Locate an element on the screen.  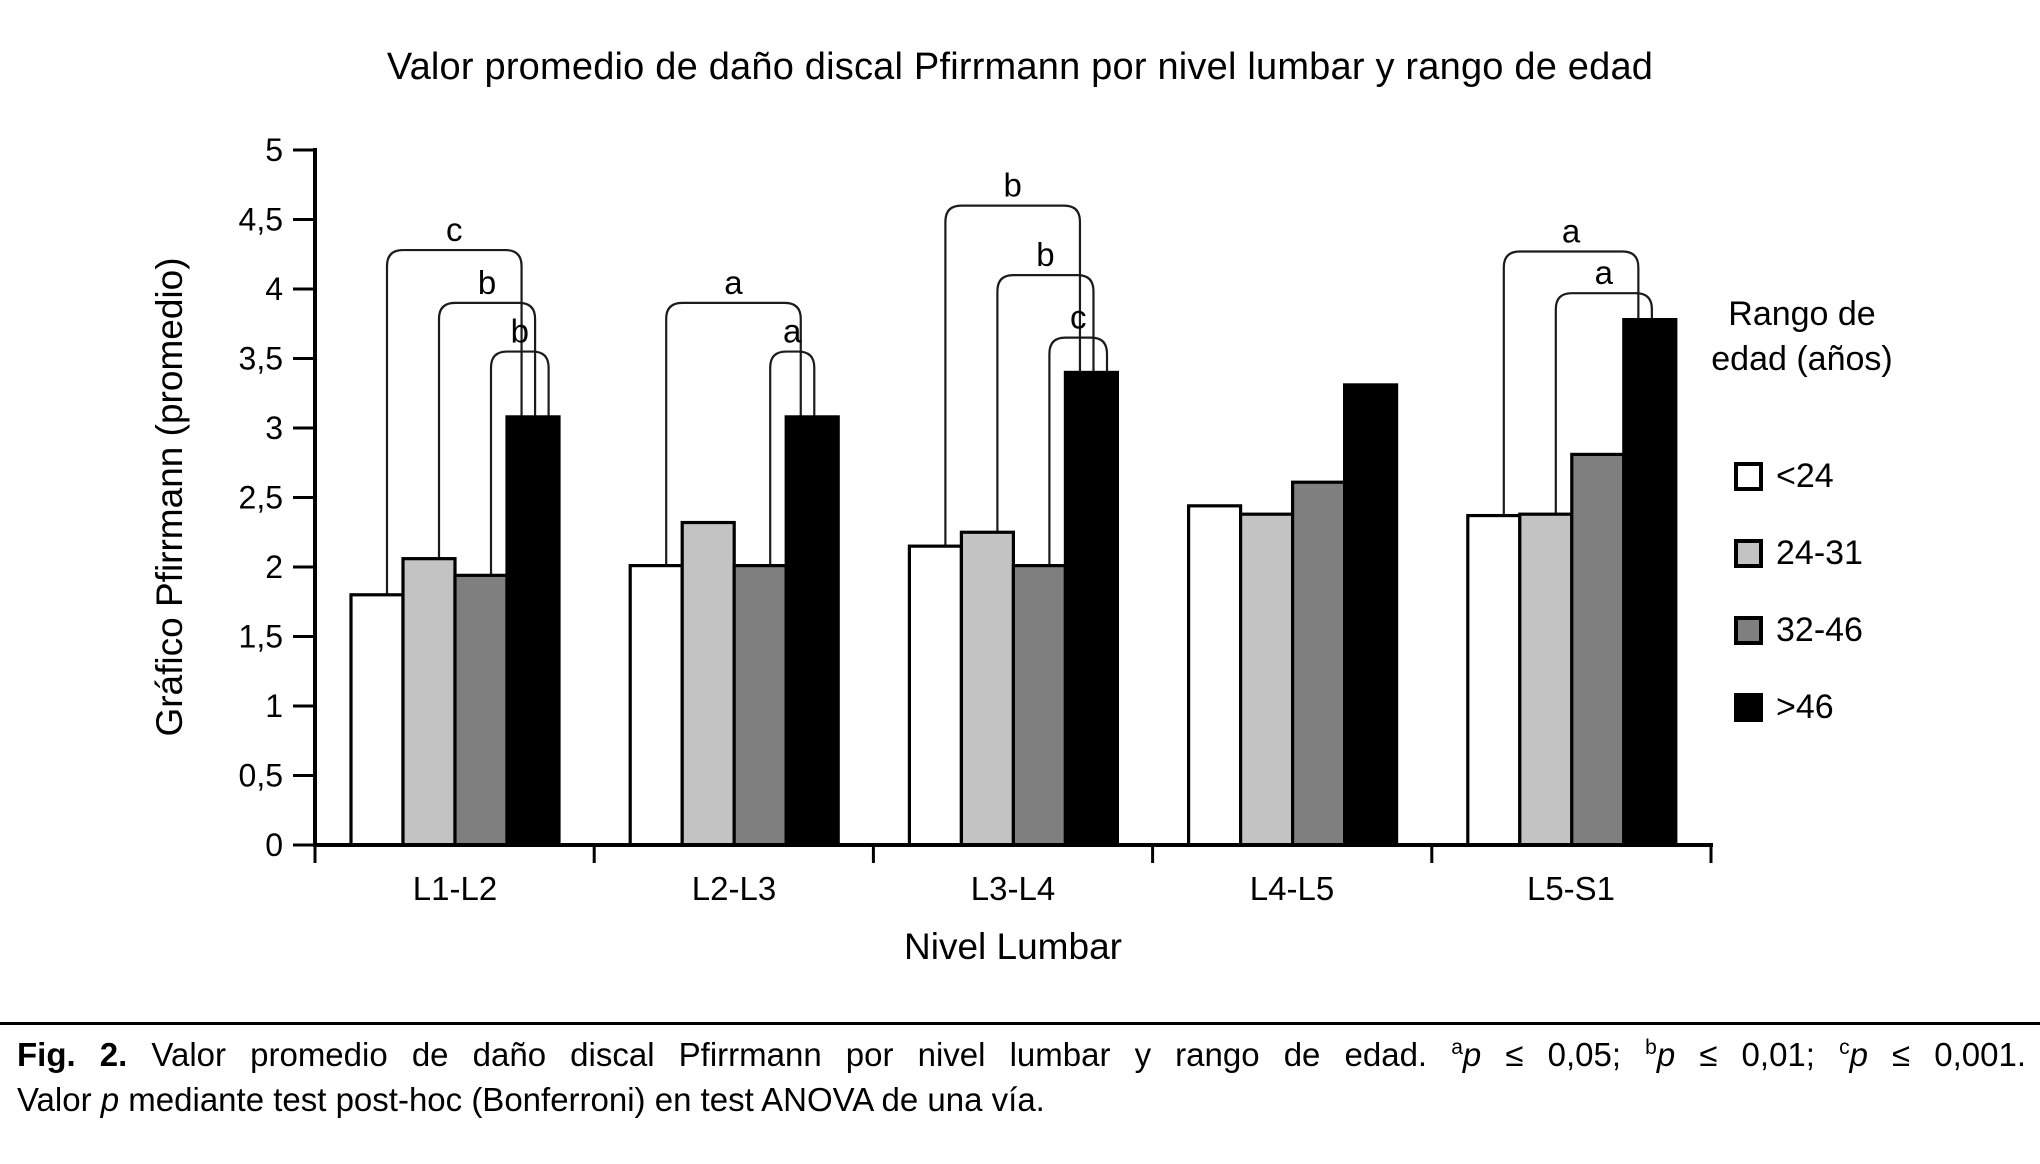
y-tick-label: 4,5 is located at coordinates (261, 220).